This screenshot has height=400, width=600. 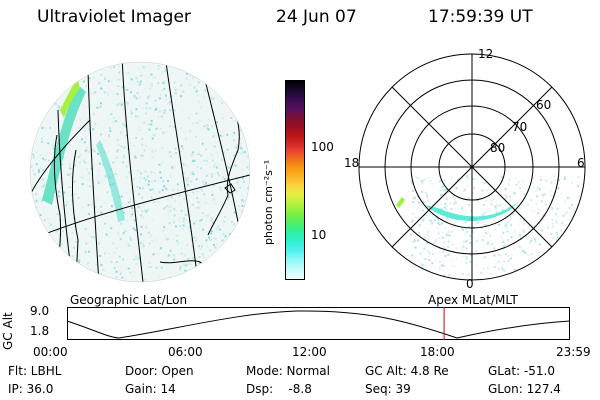 What do you see at coordinates (150, 389) in the screenshot?
I see `status-gain: Gain: 14` at bounding box center [150, 389].